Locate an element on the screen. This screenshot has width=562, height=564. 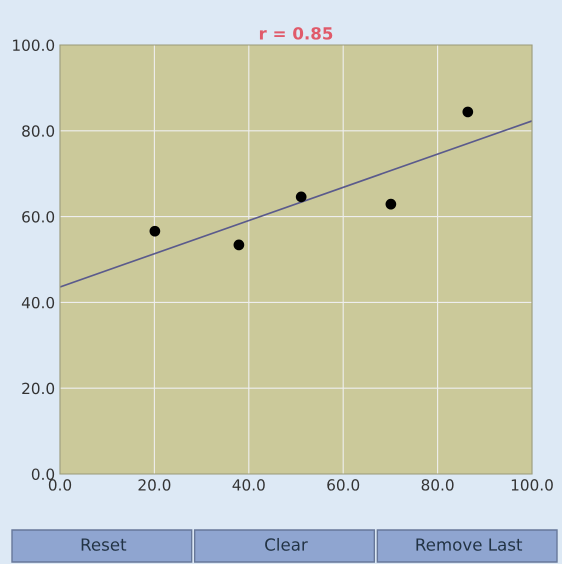
x-tick-label: 40.0 is located at coordinates (248, 485).